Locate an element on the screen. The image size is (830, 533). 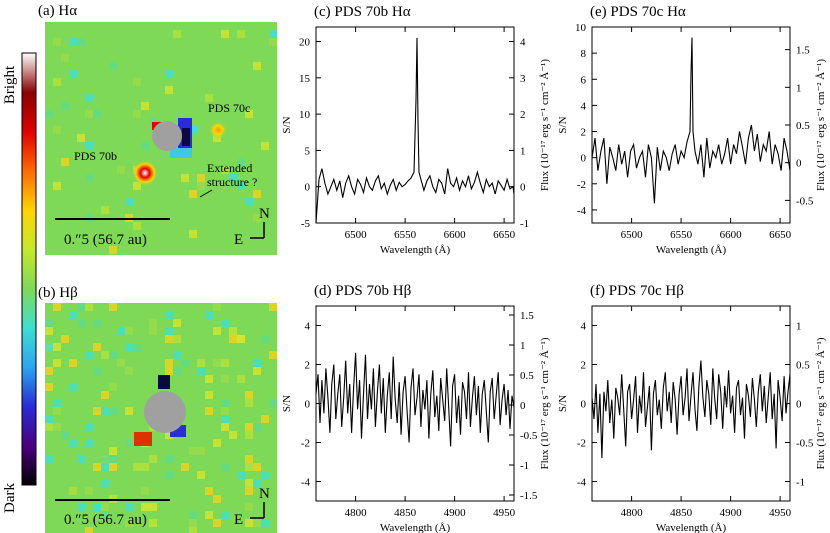
y2-axis-label: Flux (10⁻¹⁷ erg s⁻¹ cm⁻² Å⁻¹) is located at coordinates (821, 125).